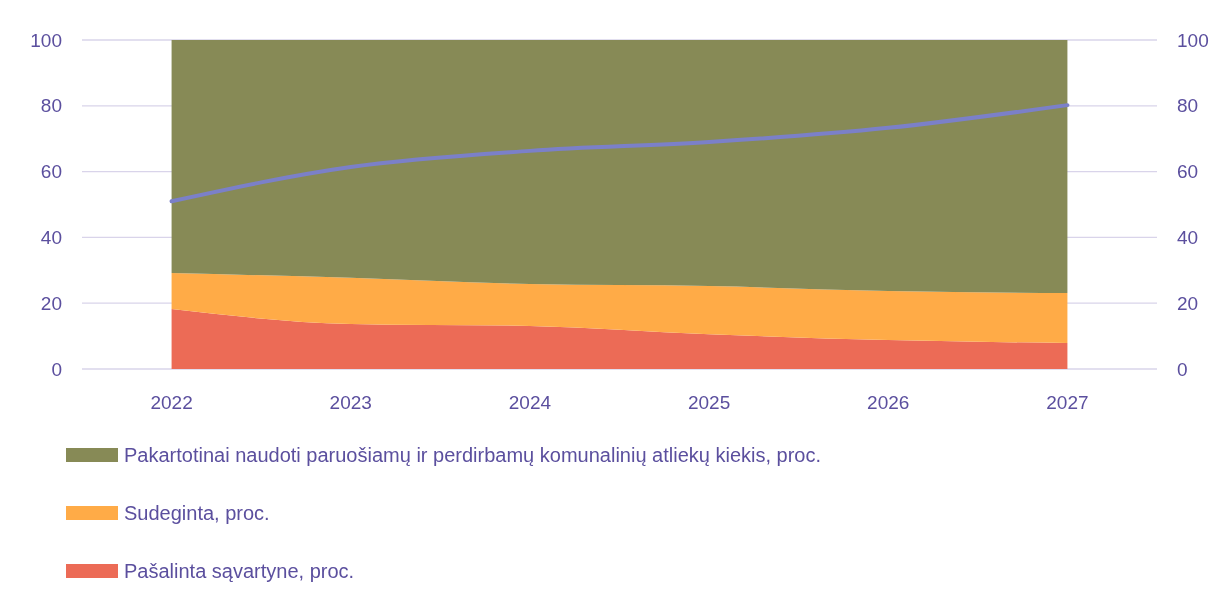 This screenshot has width=1224, height=608. I want to click on y2-tick-label: 100, so click(1193, 40).